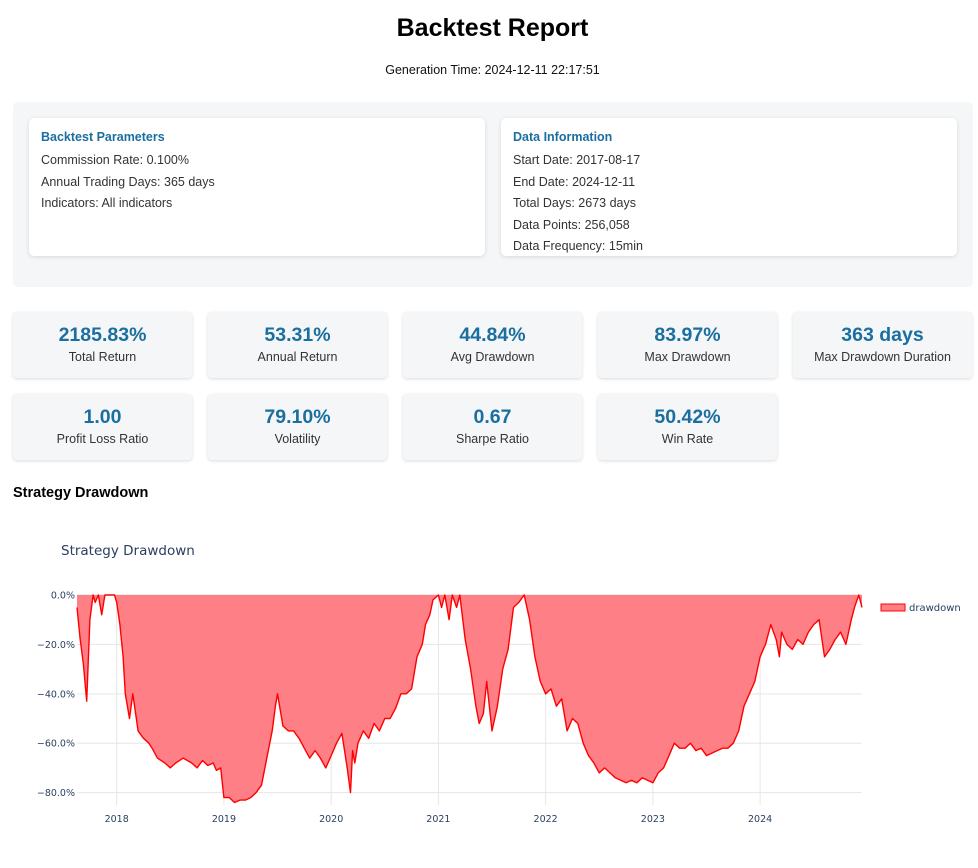  I want to click on legend: drawdown, so click(920, 608).